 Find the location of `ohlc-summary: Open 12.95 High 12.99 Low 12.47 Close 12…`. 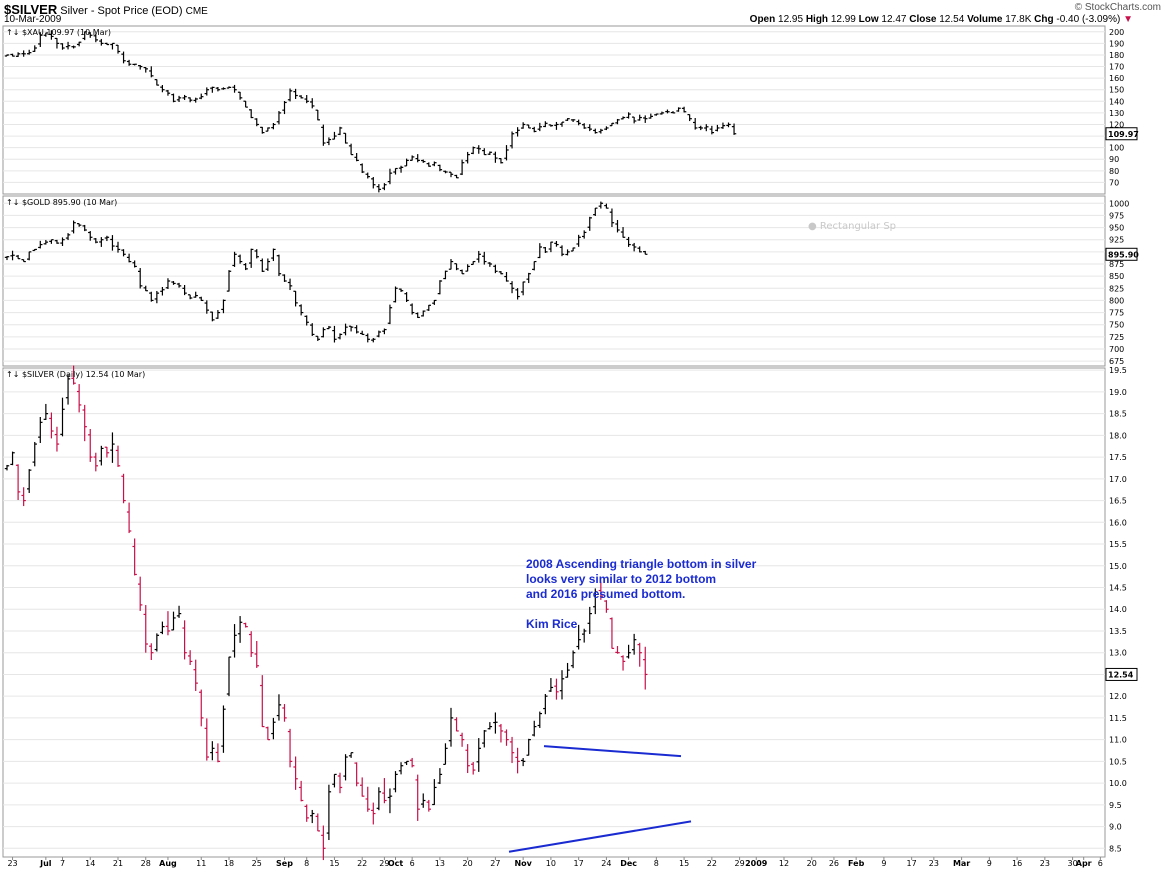

ohlc-summary: Open 12.95 High 12.99 Low 12.47 Close 12… is located at coordinates (941, 19).